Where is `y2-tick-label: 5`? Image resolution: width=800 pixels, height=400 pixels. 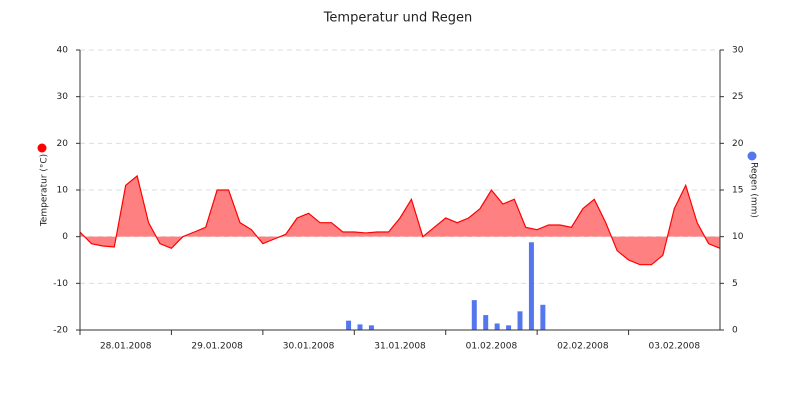 y2-tick-label: 5 is located at coordinates (735, 284).